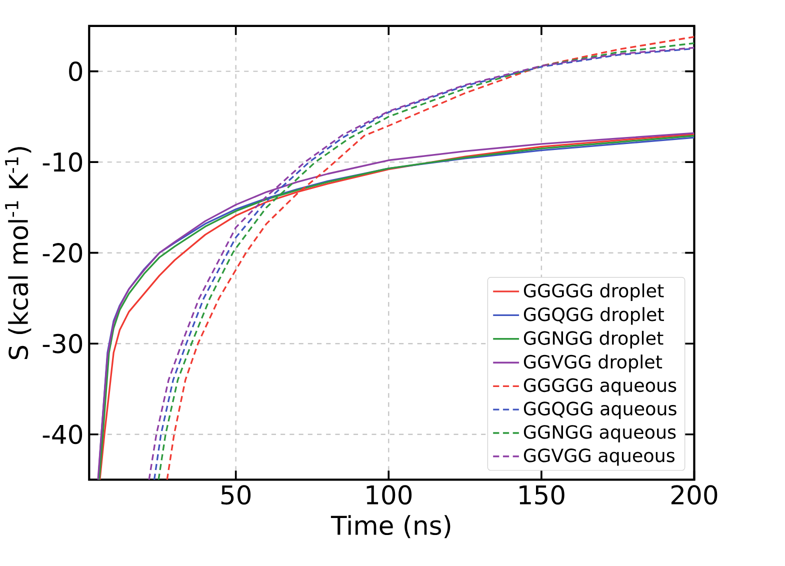  I want to click on y-tick-label: 0, so click(75, 71).